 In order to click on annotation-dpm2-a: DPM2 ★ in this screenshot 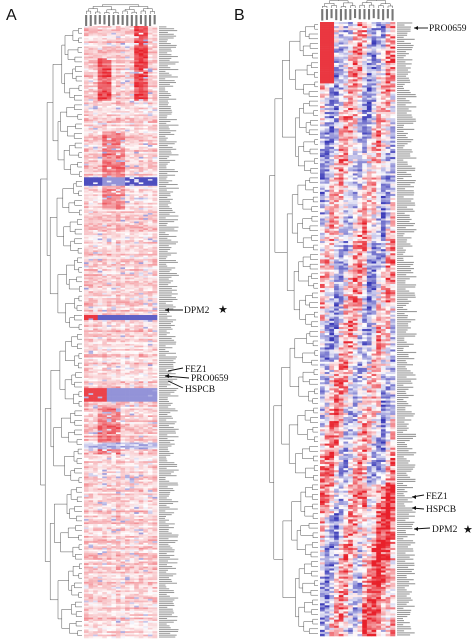, I will do `click(196, 309)`.